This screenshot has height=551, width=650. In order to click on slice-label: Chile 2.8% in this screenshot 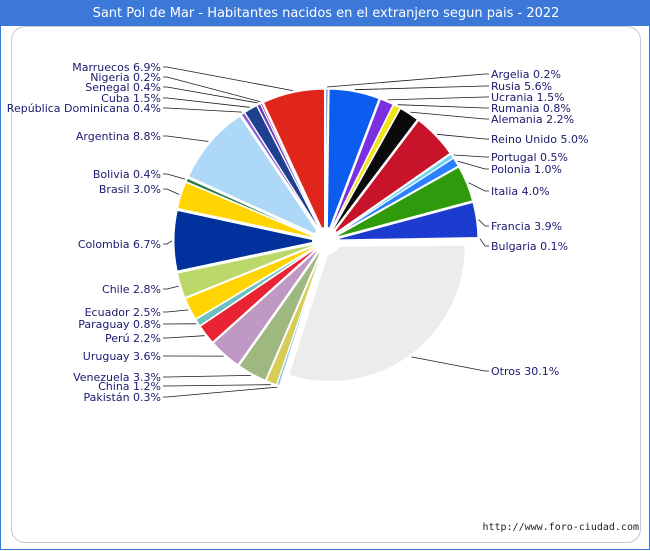, I will do `click(131, 289)`.